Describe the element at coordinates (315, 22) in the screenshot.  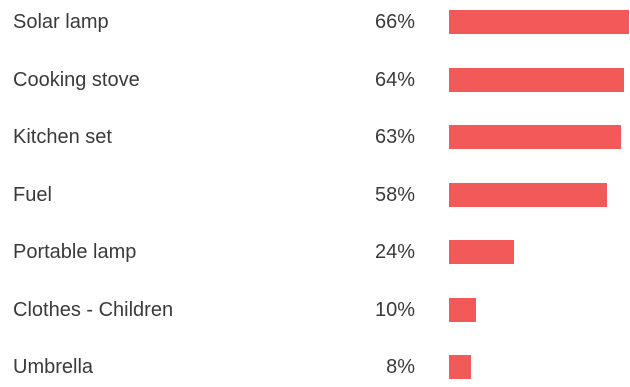
I see `chart-row: Solar lamp 66%` at that location.